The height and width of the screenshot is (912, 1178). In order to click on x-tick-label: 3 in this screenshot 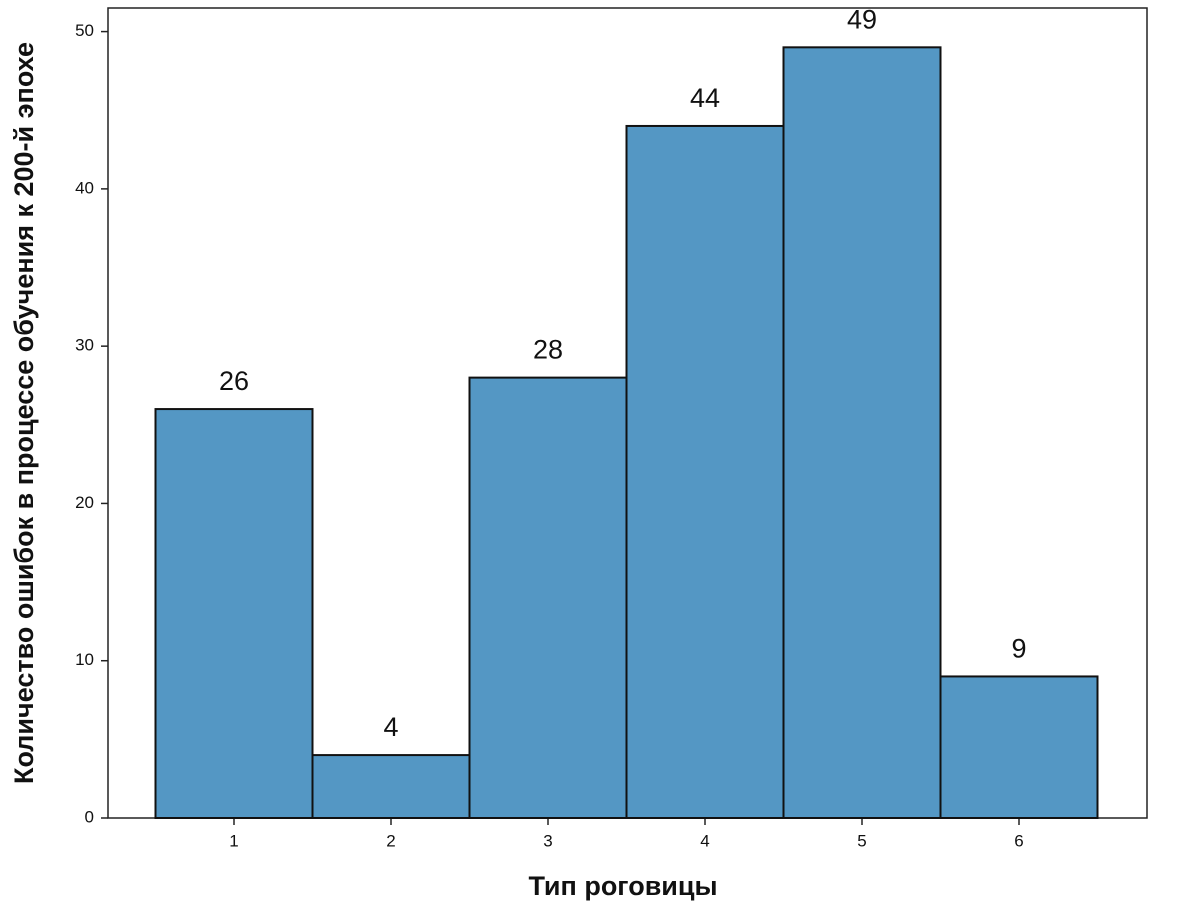, I will do `click(547, 840)`.